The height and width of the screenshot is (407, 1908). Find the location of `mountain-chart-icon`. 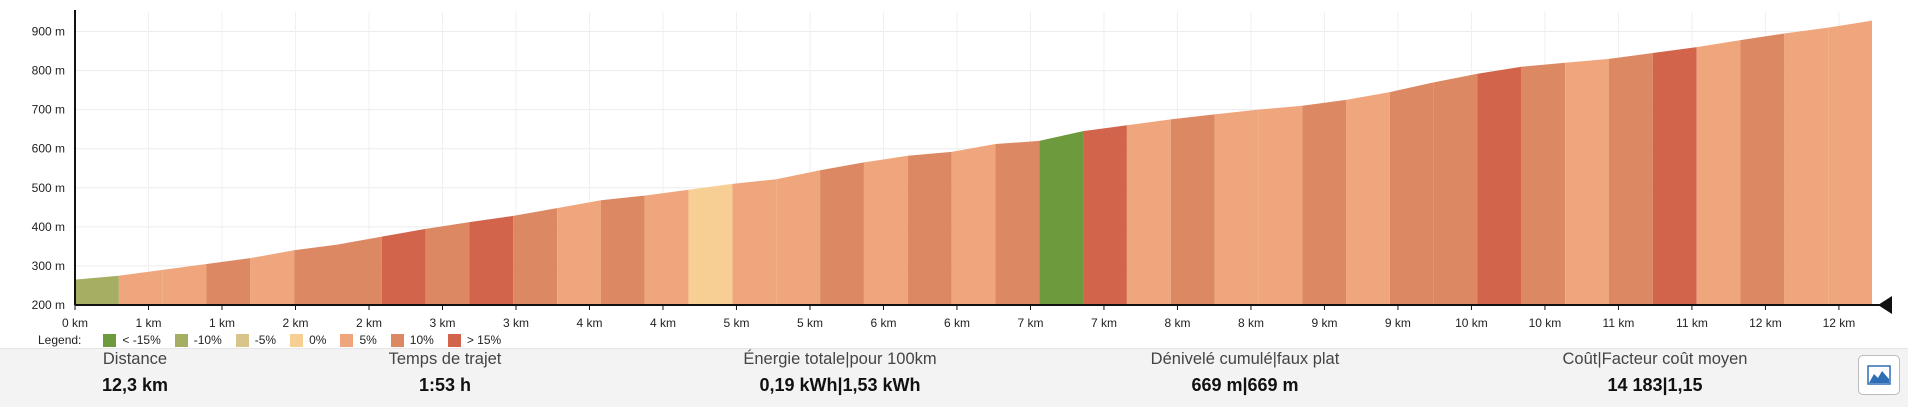

mountain-chart-icon is located at coordinates (1879, 375).